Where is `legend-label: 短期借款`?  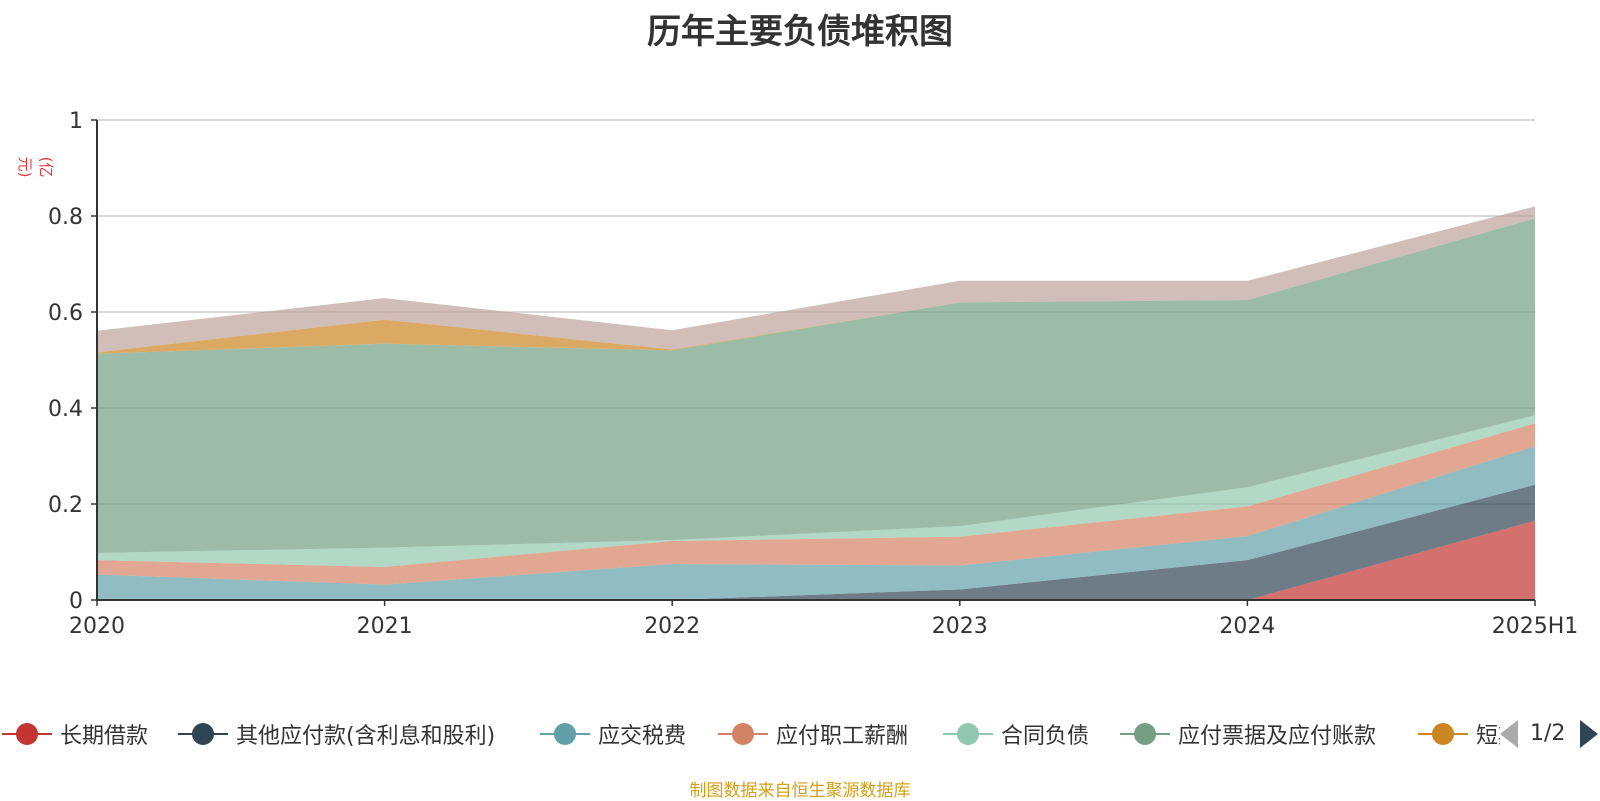
legend-label: 短期借款 is located at coordinates (1488, 736).